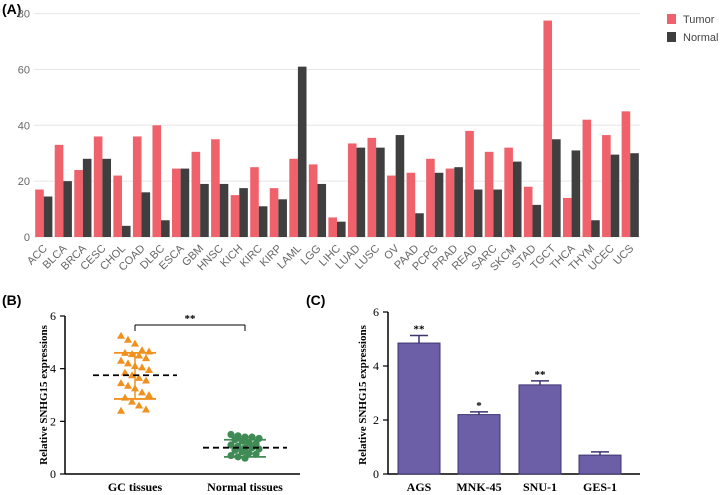 Image resolution: width=720 pixels, height=495 pixels. What do you see at coordinates (699, 20) in the screenshot?
I see `legend-label-tumor: Tumor` at bounding box center [699, 20].